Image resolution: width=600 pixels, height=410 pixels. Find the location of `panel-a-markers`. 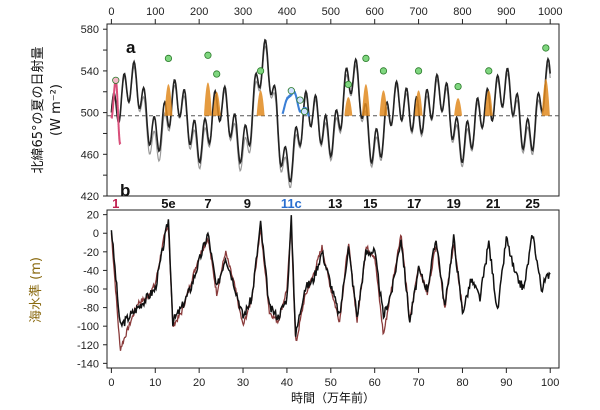

panel-a-markers is located at coordinates (331, 80).